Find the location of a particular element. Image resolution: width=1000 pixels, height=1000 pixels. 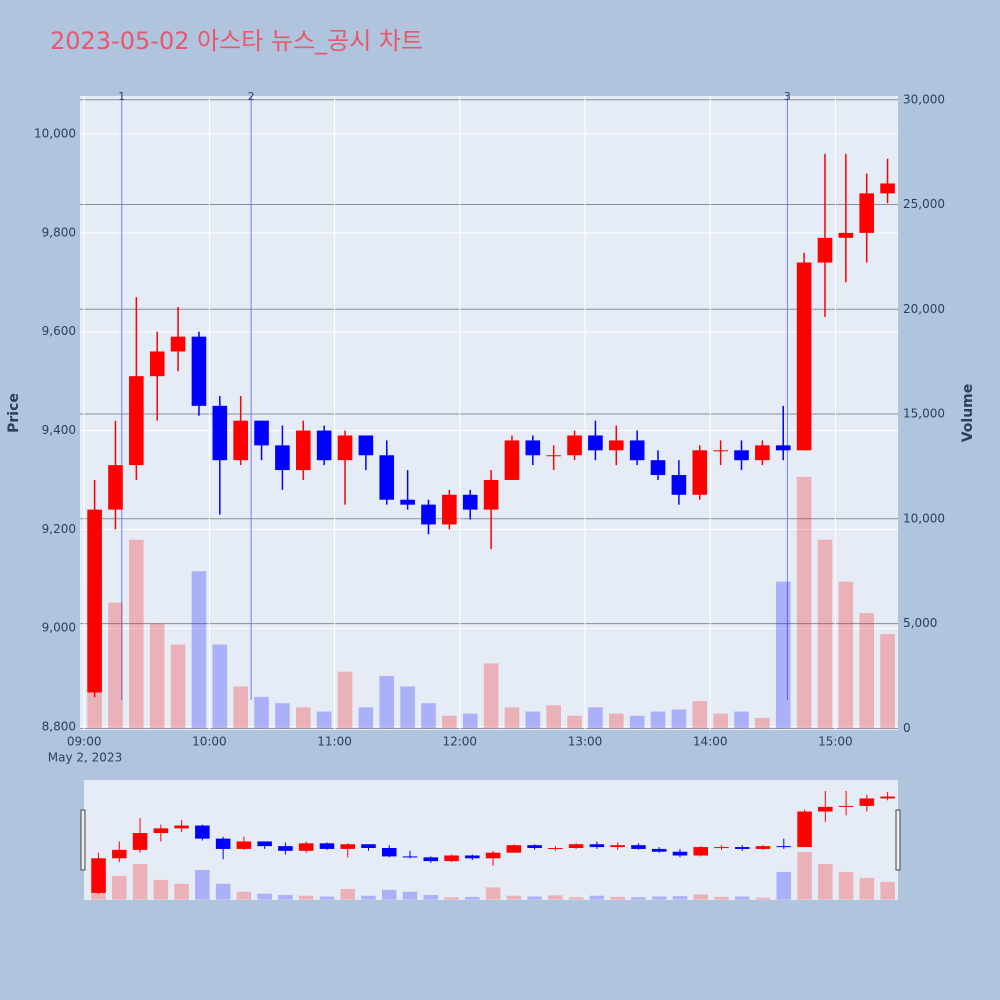

y-tick-label: 9,000 is located at coordinates (59, 628).